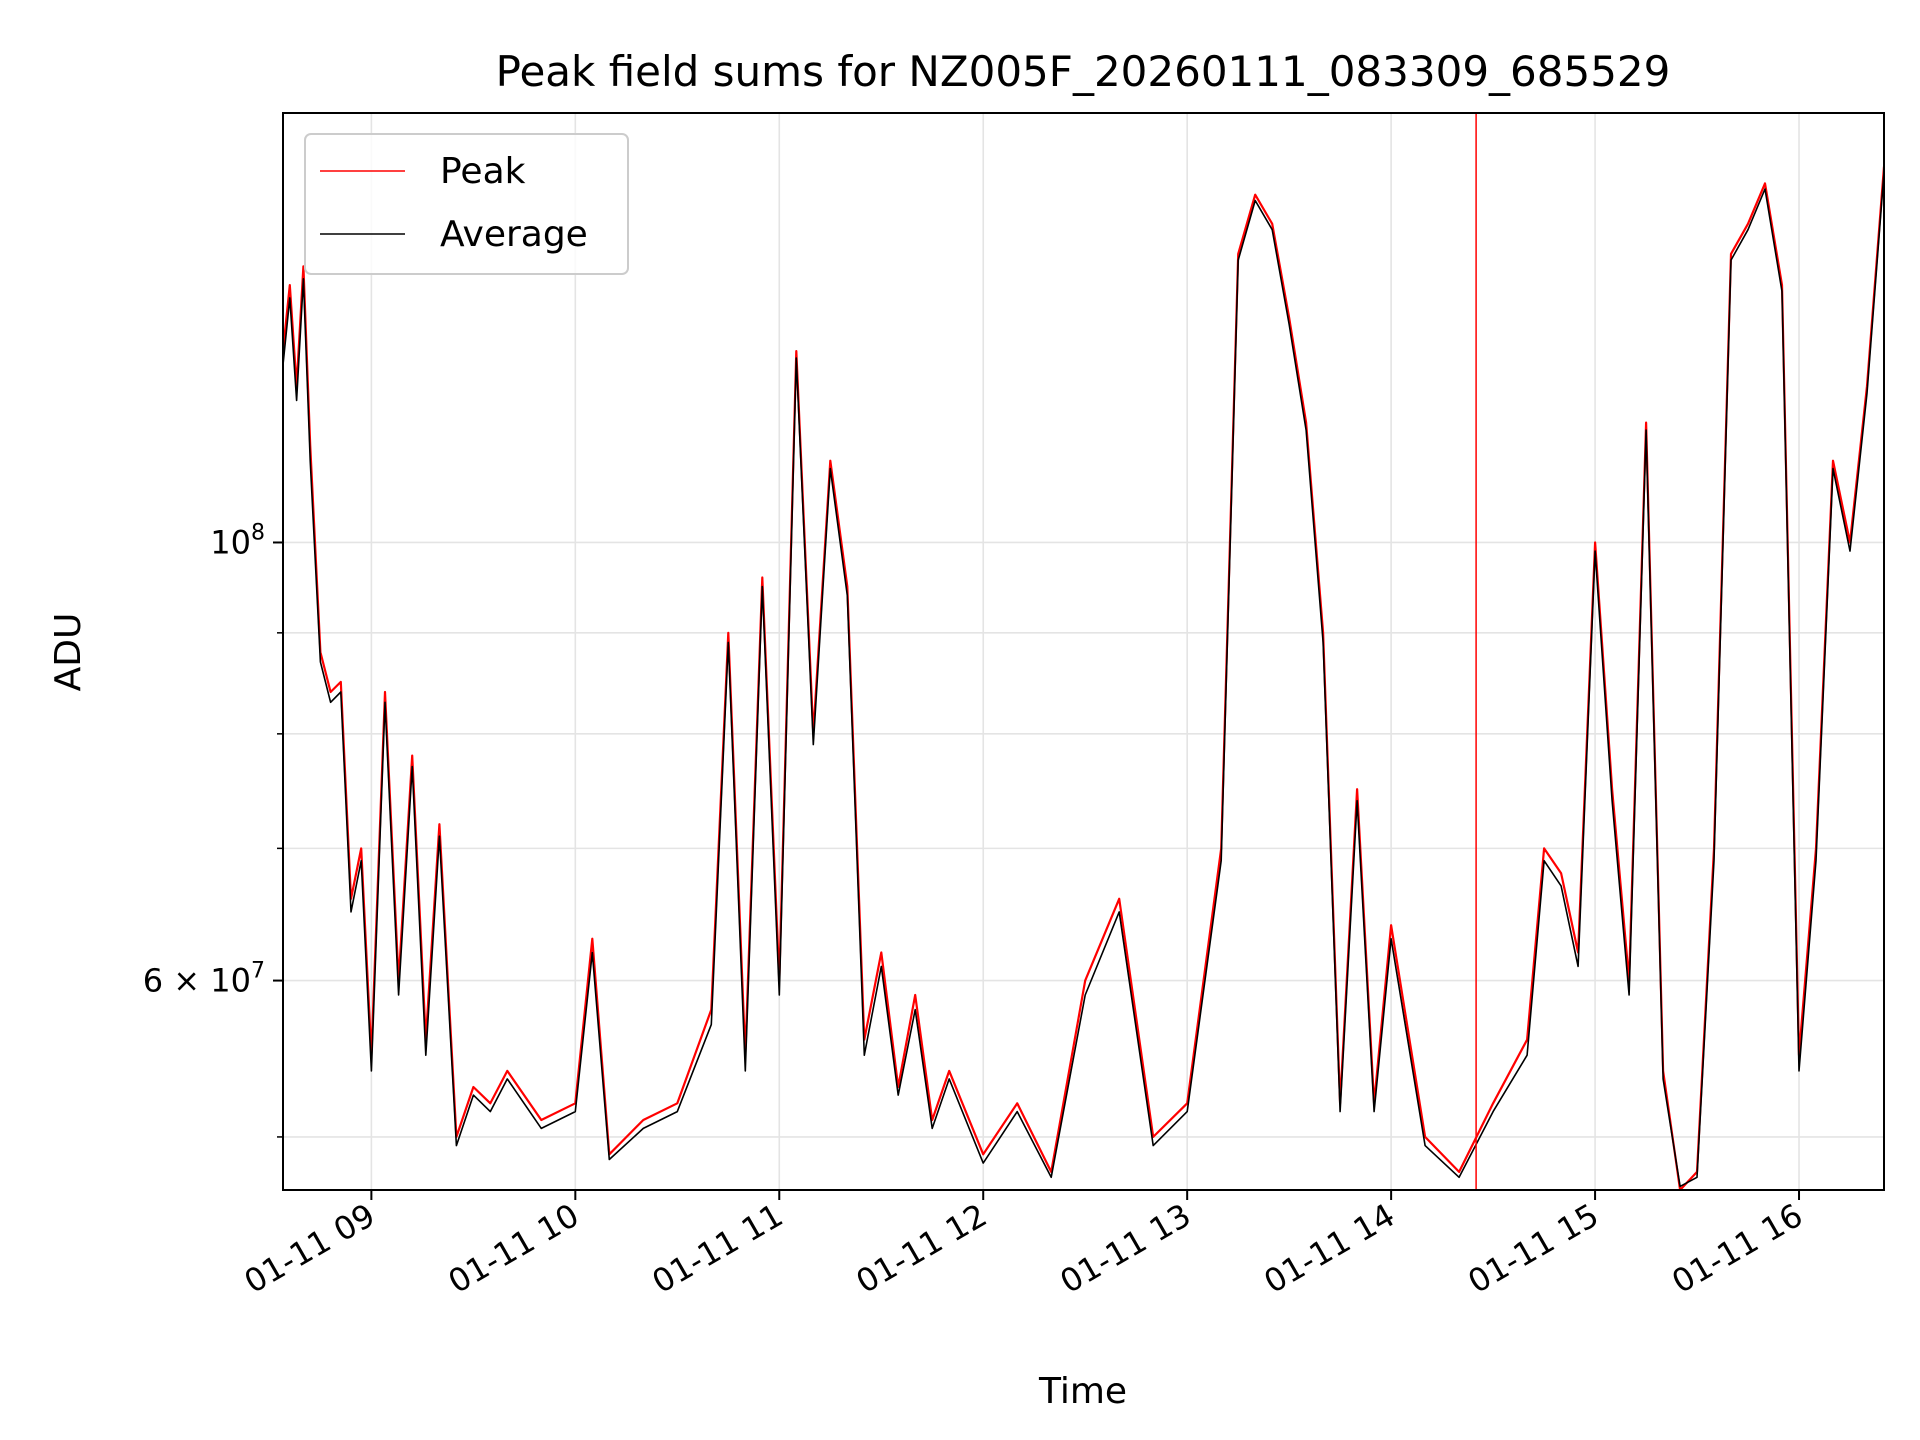  I want to click on x-axis-label: Time, so click(1082, 1391).